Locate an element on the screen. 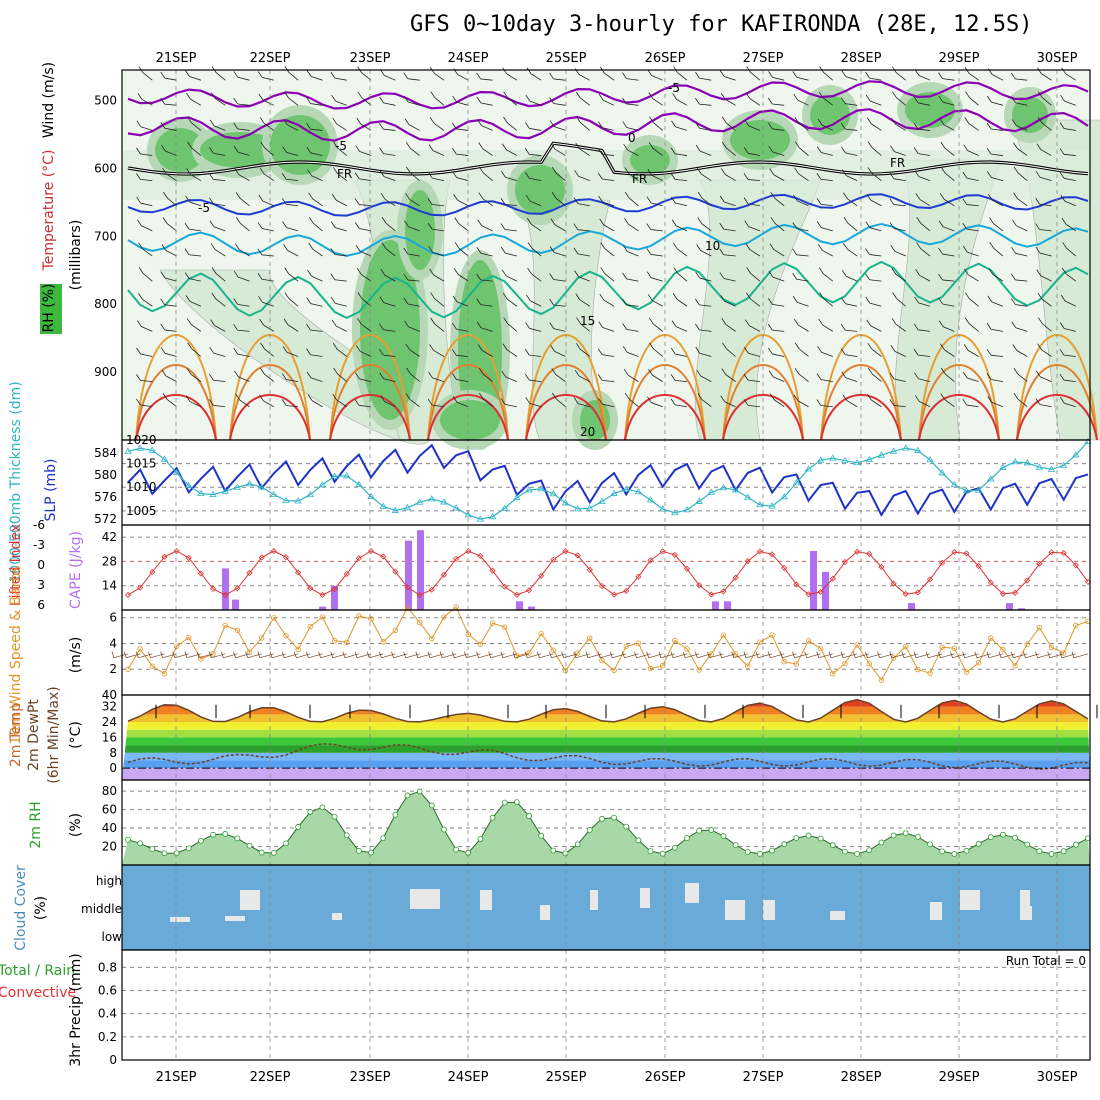  date-label-top: 22SEP is located at coordinates (270, 58).